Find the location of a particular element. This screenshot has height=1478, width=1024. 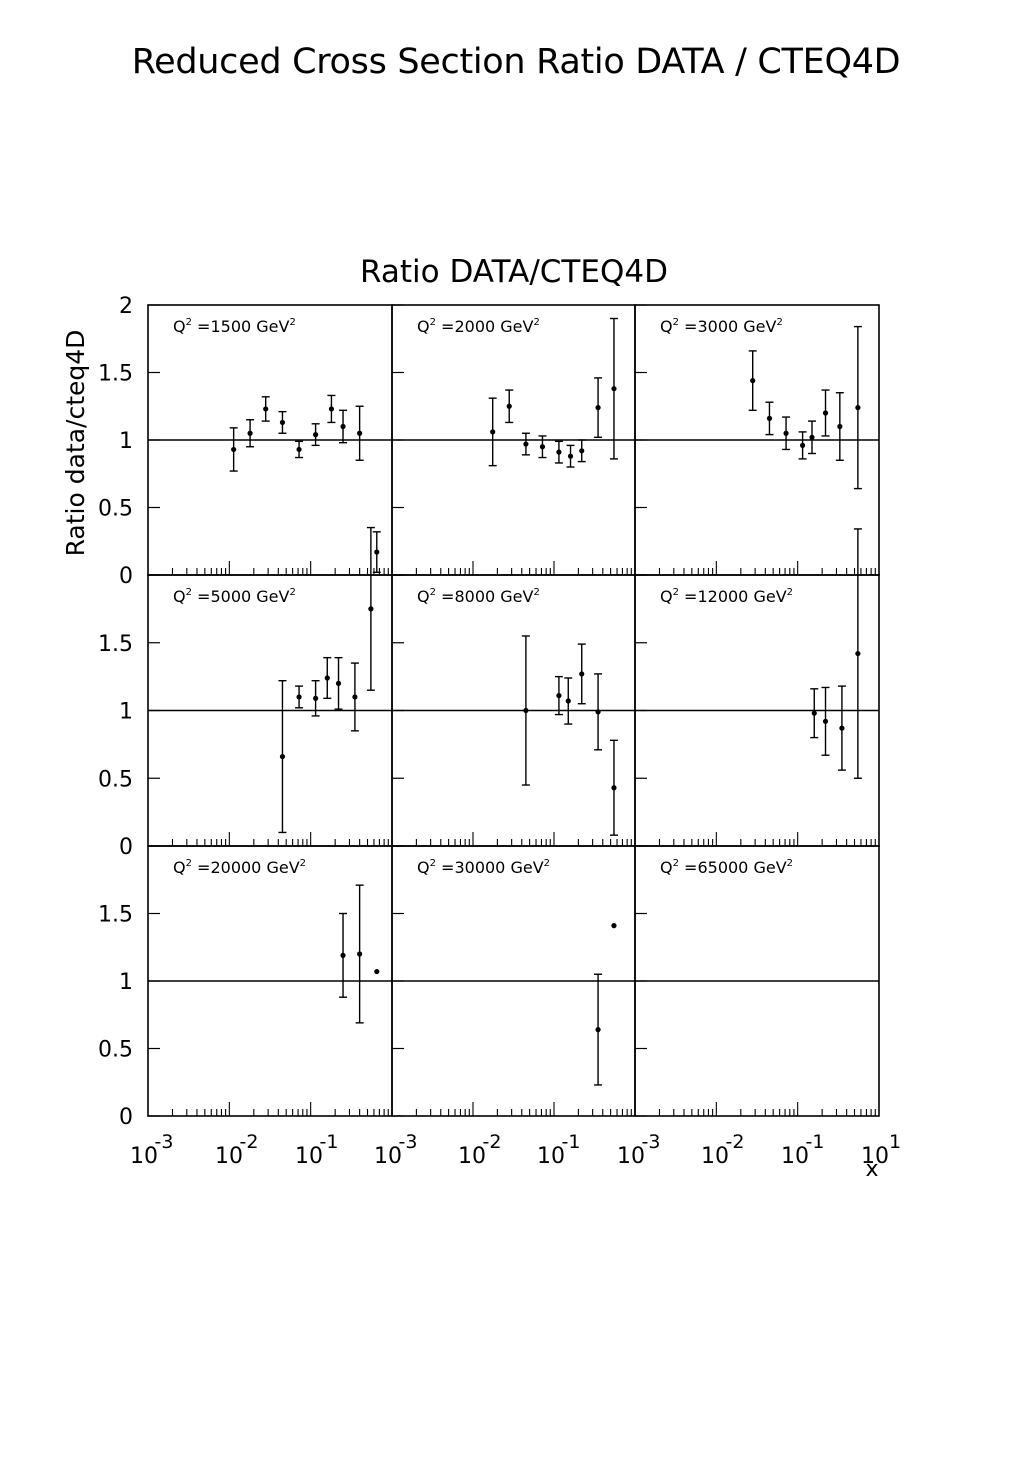

chart-title: Ratio DATA/CTEQ4D is located at coordinates (514, 272).